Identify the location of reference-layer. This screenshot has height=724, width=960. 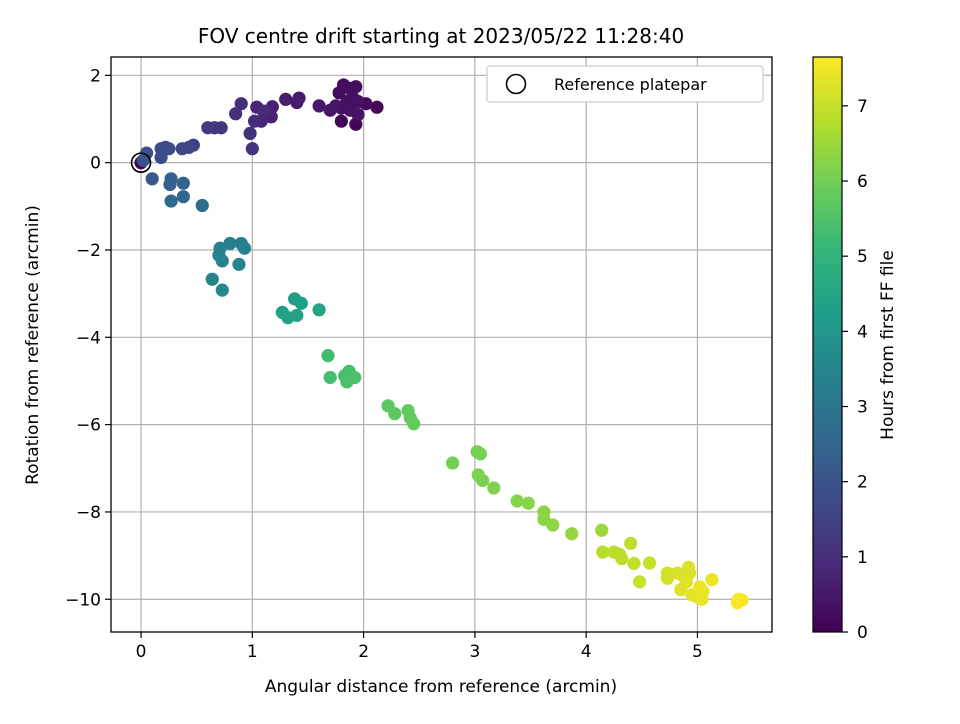
(141, 162).